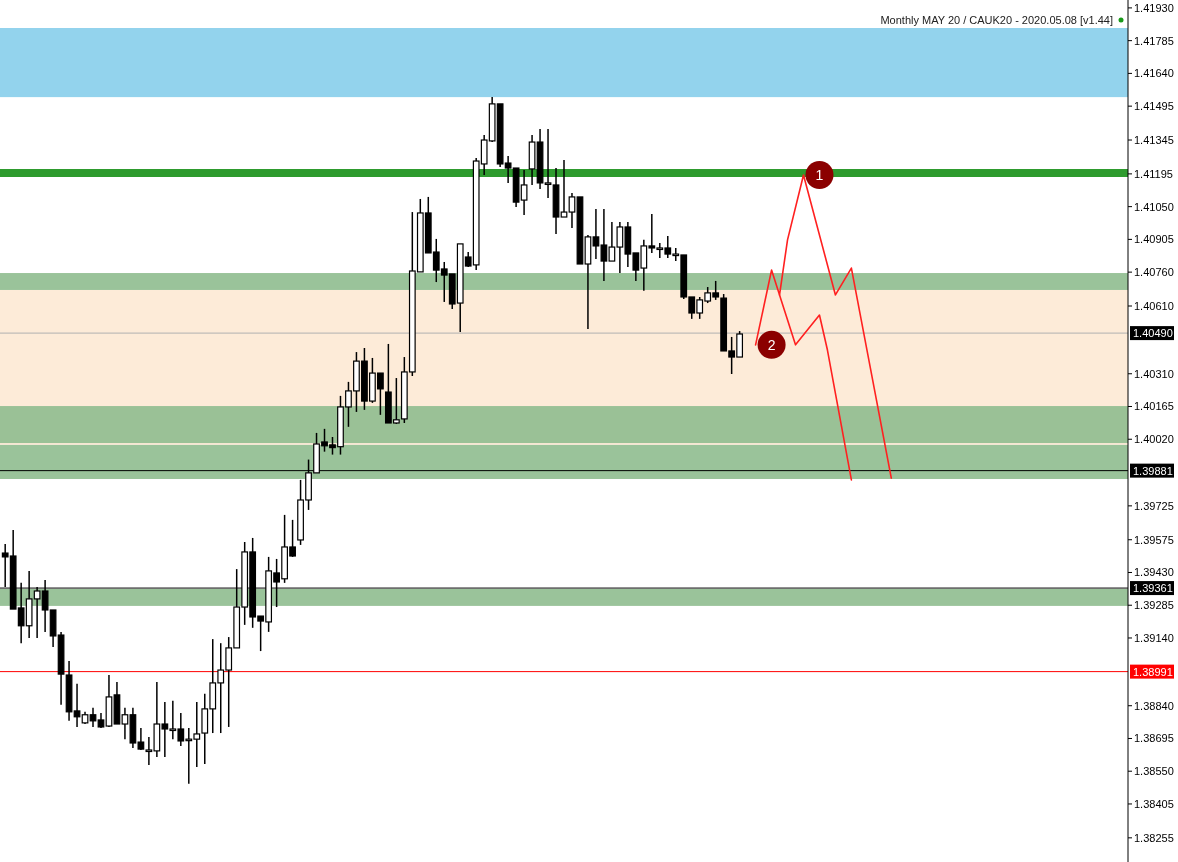 The width and height of the screenshot is (1178, 862). What do you see at coordinates (1153, 588) in the screenshot?
I see `ref-line-label: 1.39361` at bounding box center [1153, 588].